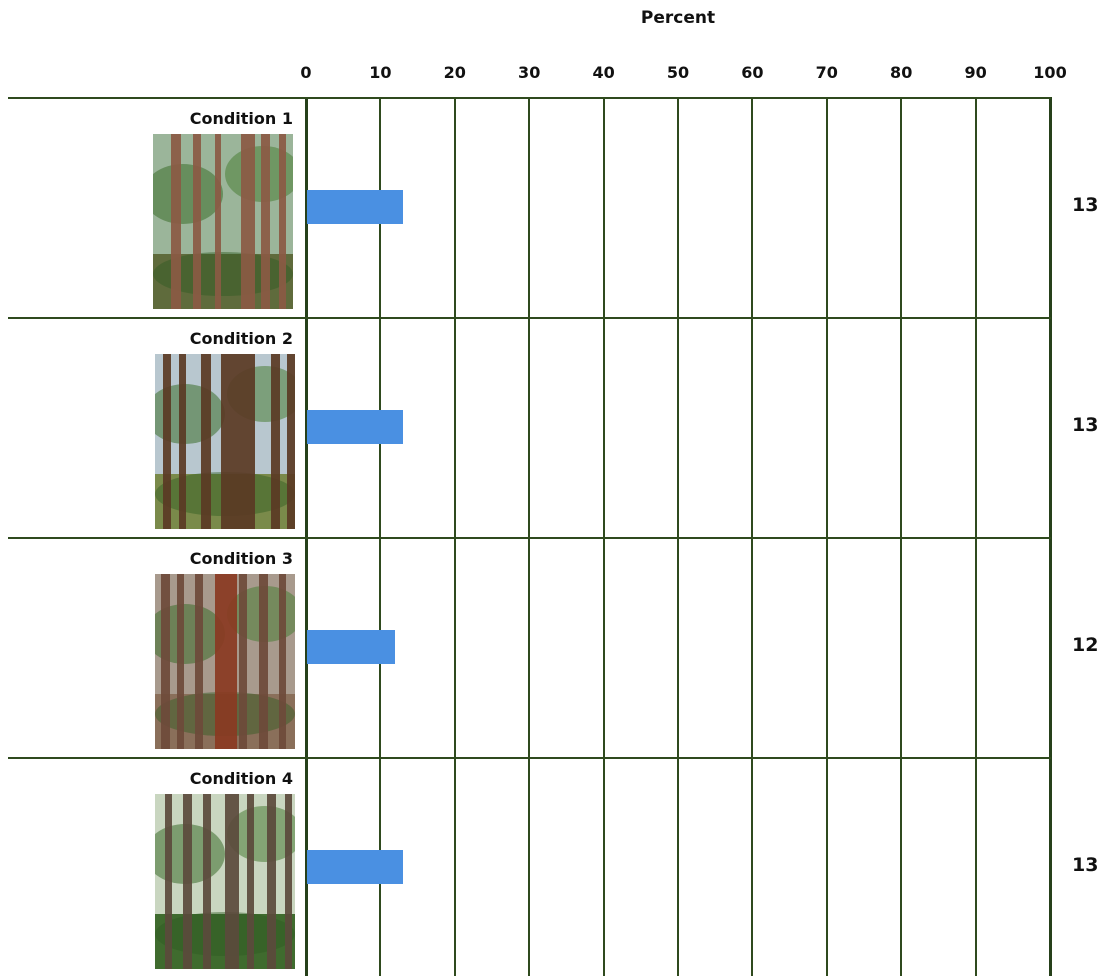 This screenshot has height=976, width=1110. Describe the element at coordinates (826, 72) in the screenshot. I see `tick-label: 70` at that location.